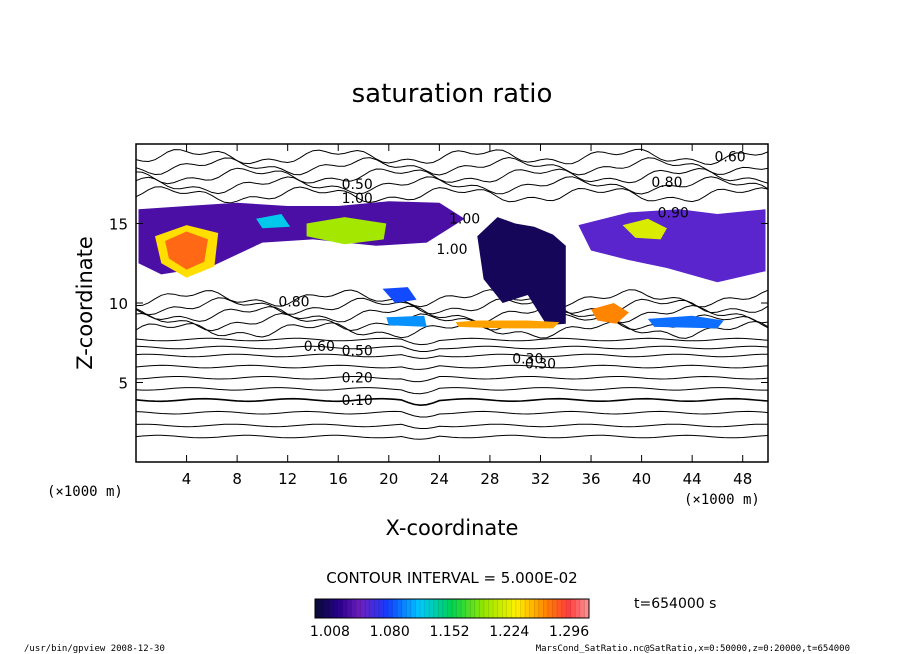 This screenshot has height=654, width=904. What do you see at coordinates (452, 94) in the screenshot?
I see `chart-title: saturation ratio` at bounding box center [452, 94].